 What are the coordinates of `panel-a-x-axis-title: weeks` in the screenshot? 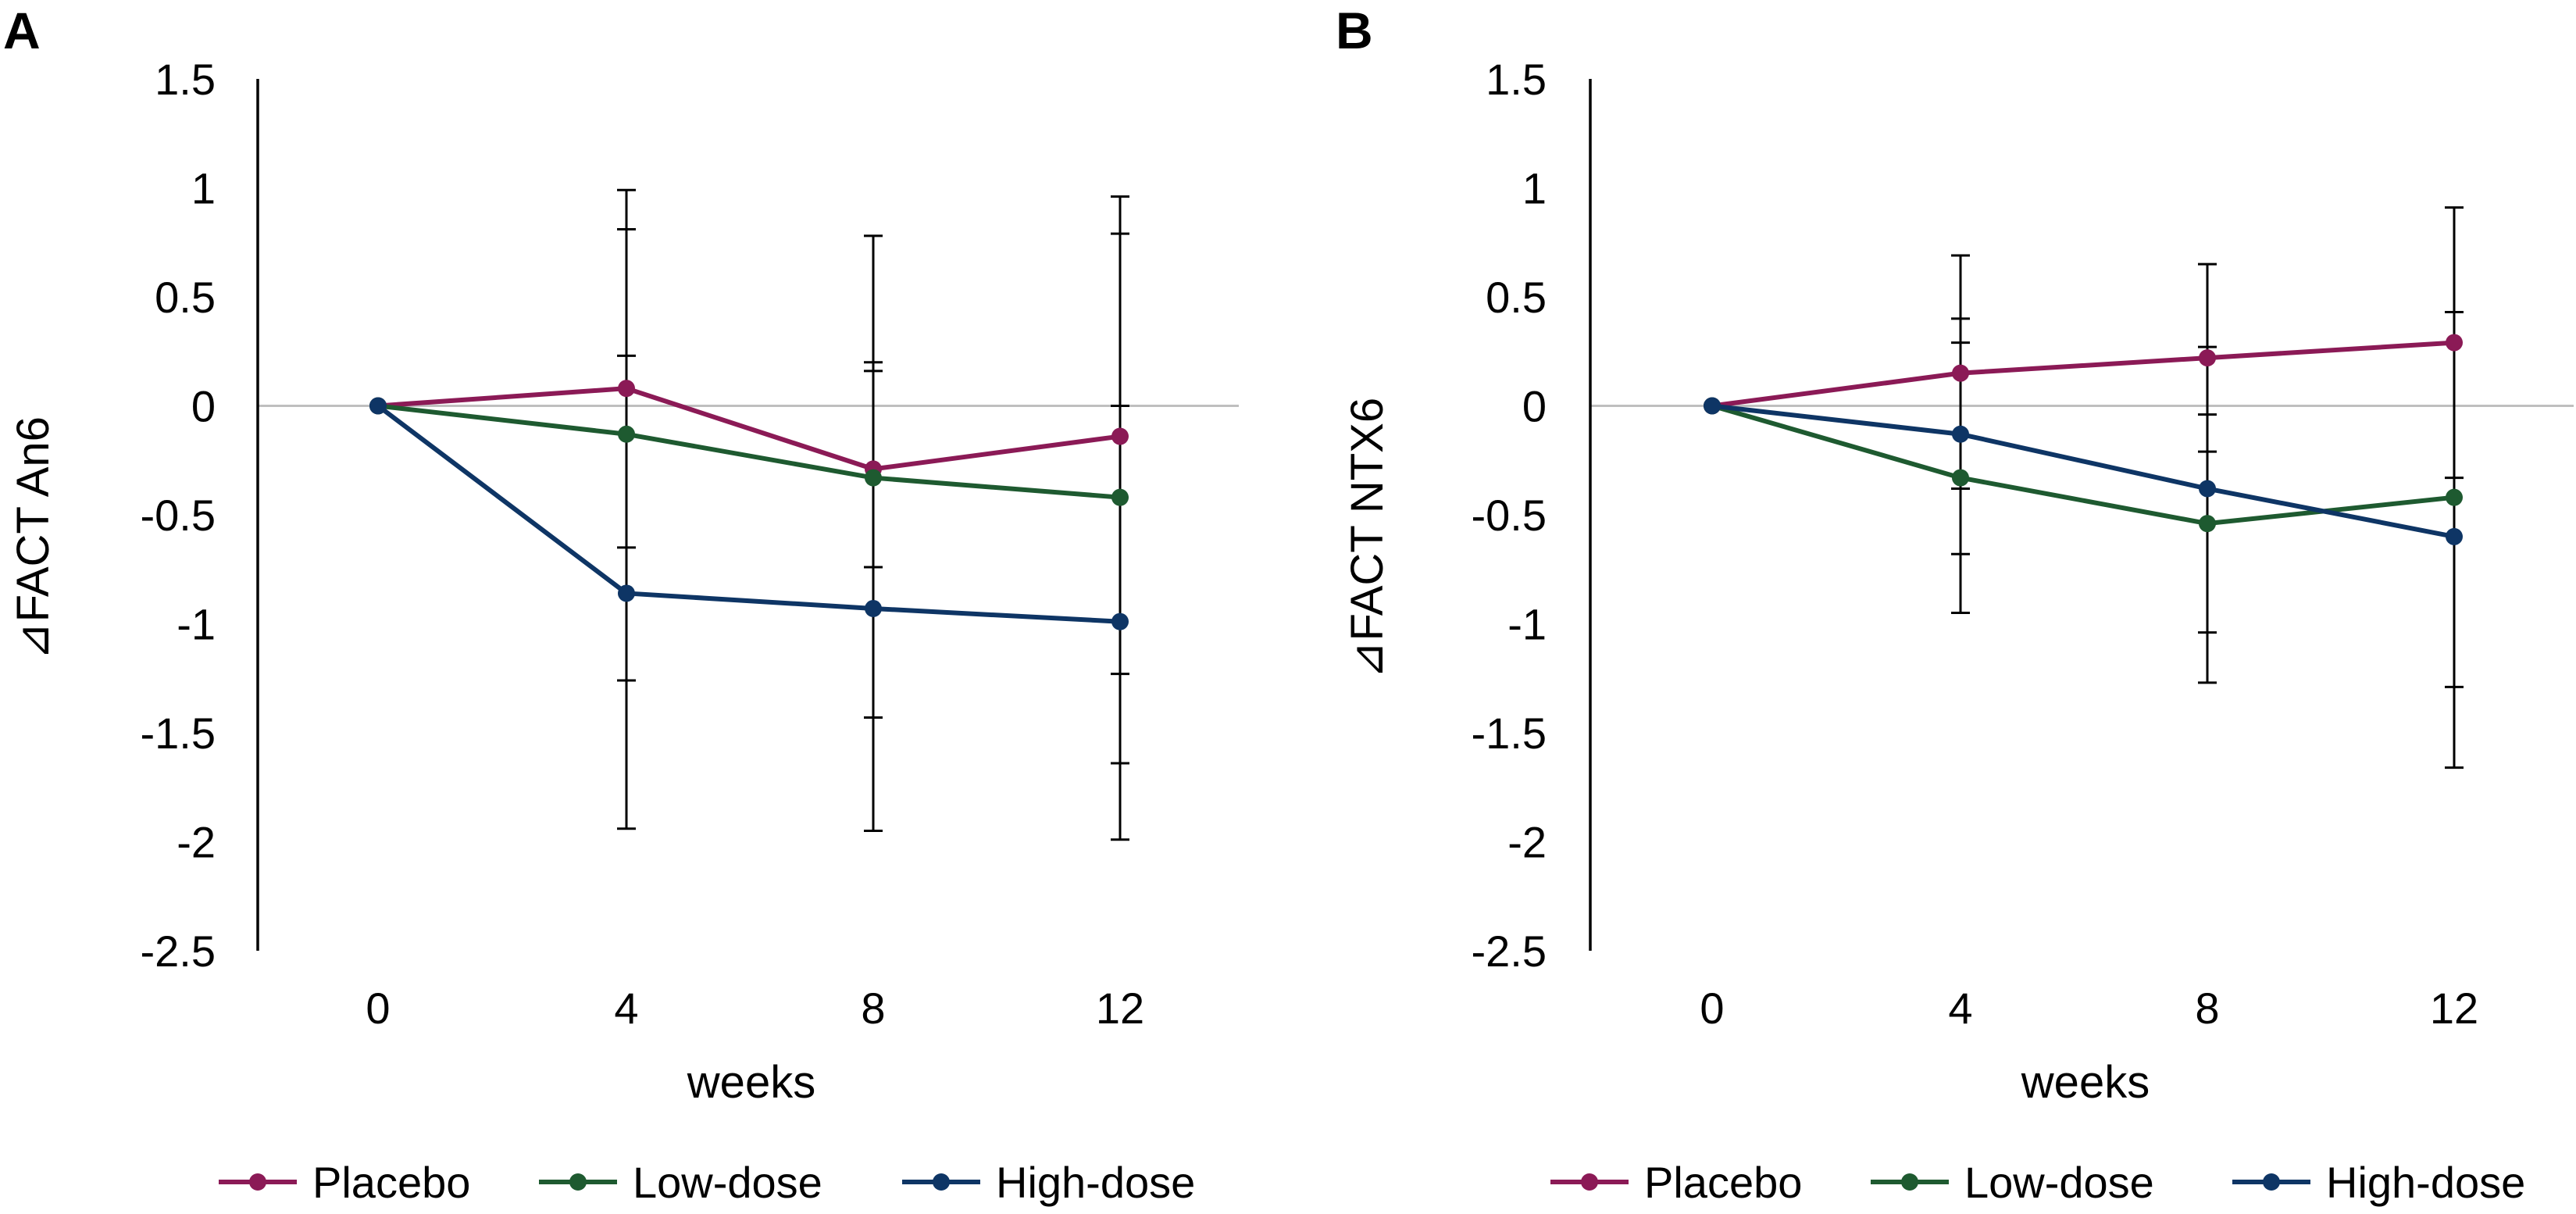 It's located at (751, 1083).